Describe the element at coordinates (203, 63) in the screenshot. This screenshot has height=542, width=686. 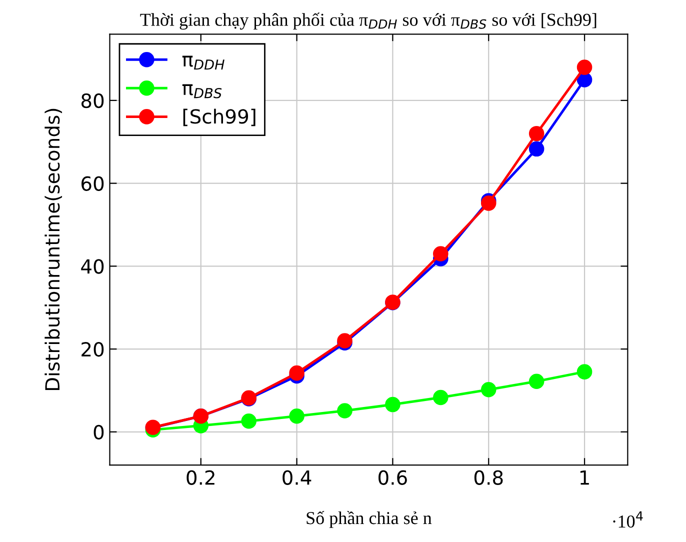
I see `legend-label: π$_{DDH}$` at that location.